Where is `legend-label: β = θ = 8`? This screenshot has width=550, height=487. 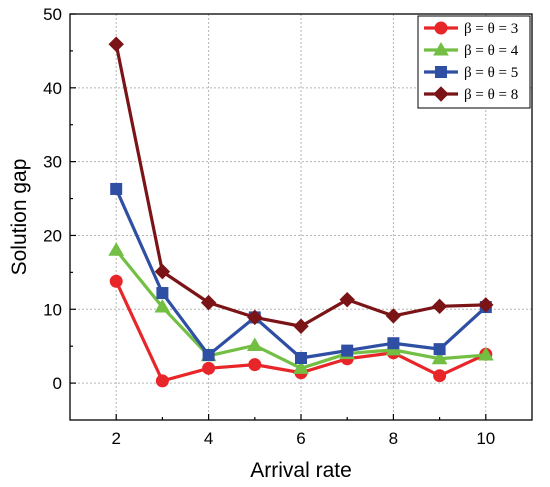
legend-label: β = θ = 8 is located at coordinates (491, 95).